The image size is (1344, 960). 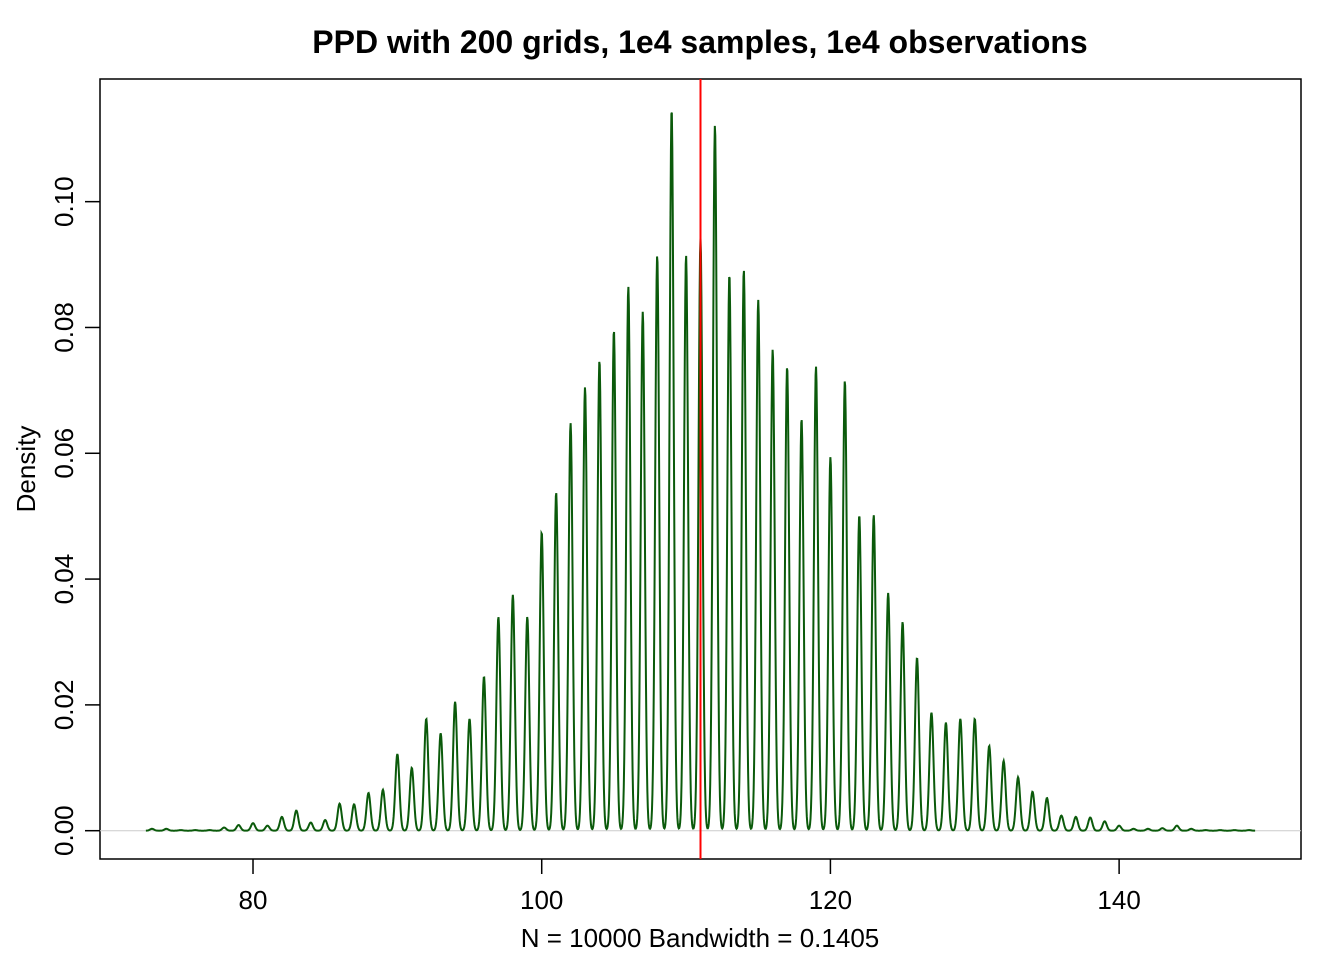 I want to click on x-tick-label: 140, so click(x=1118, y=900).